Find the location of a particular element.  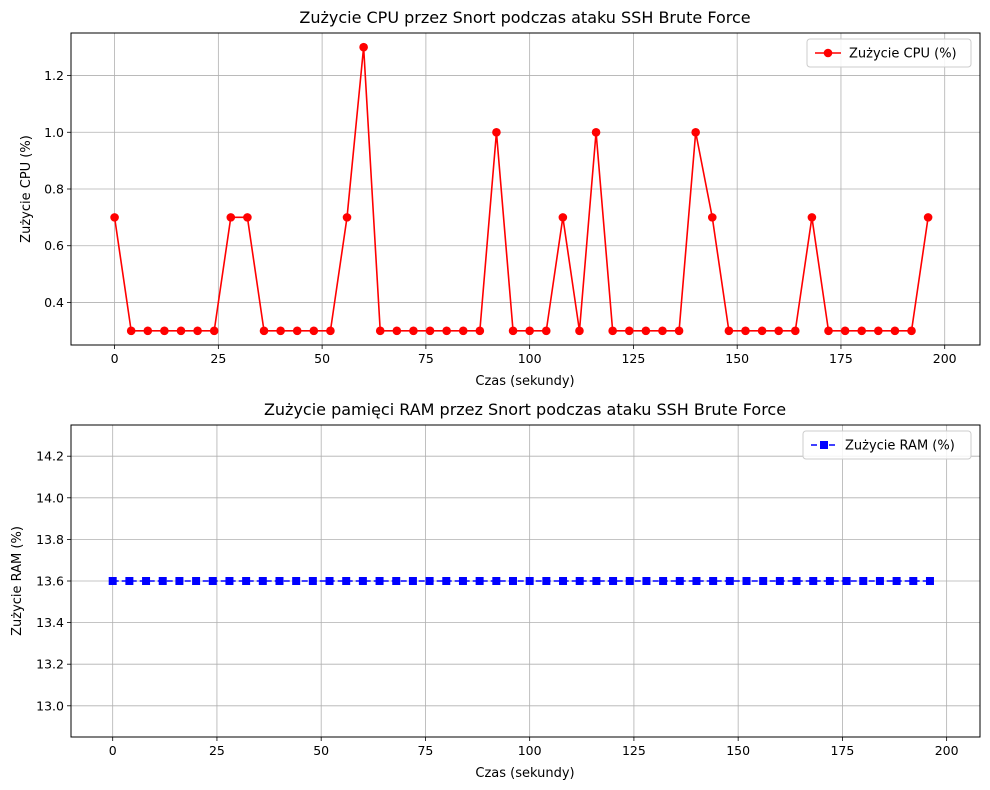

ram-y-tick-label: 13.6 is located at coordinates (50, 581).